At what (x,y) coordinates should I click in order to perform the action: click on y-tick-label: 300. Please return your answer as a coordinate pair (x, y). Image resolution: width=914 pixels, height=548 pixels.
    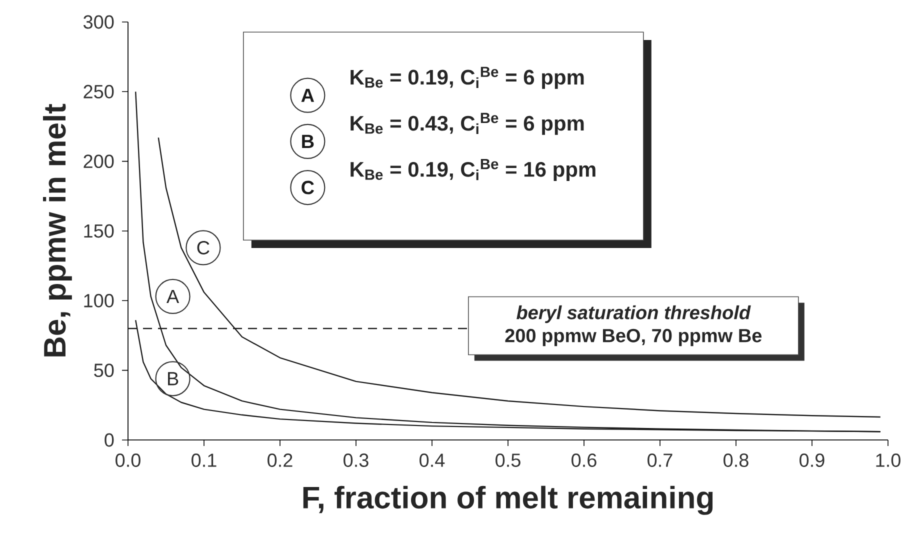
    Looking at the image, I should click on (98, 22).